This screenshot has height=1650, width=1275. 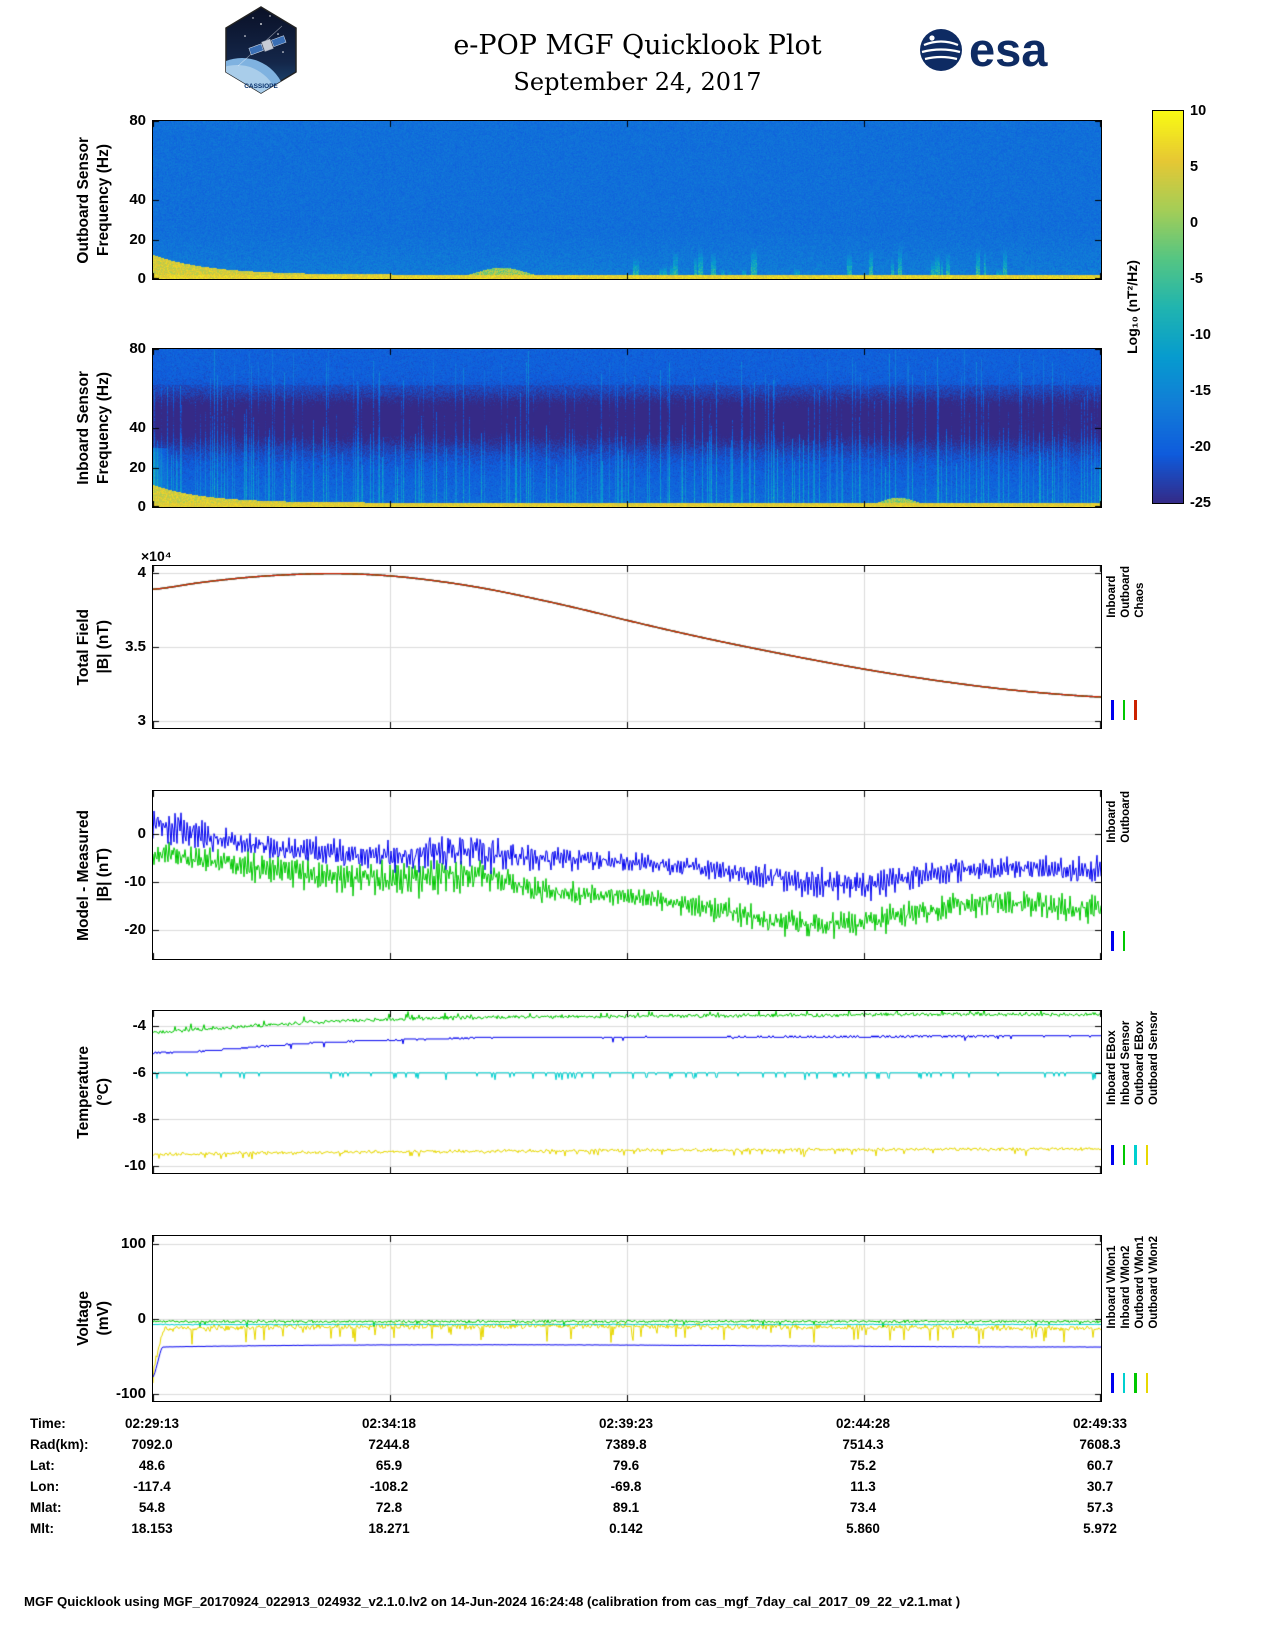 What do you see at coordinates (627, 200) in the screenshot?
I see `outboard-spectrogram-canvas` at bounding box center [627, 200].